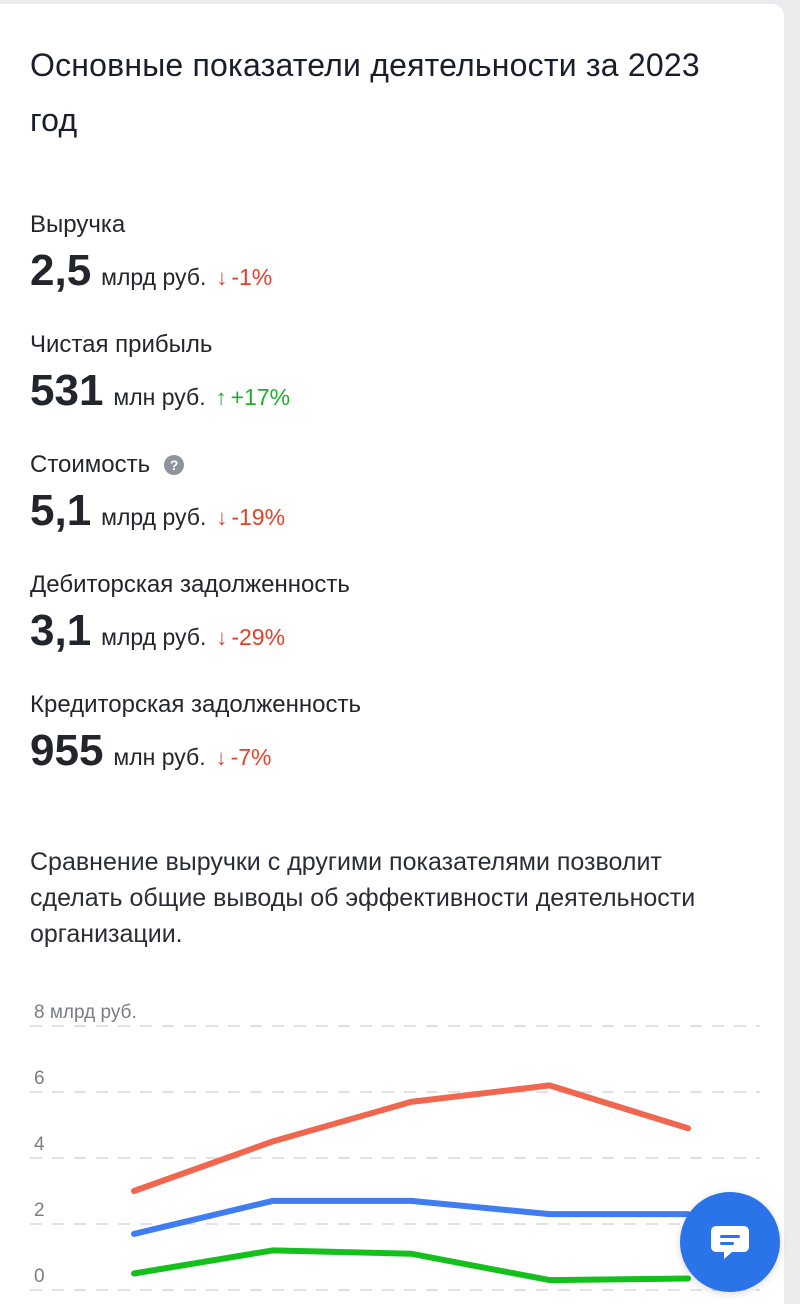 The width and height of the screenshot is (800, 1304). What do you see at coordinates (190, 584) in the screenshot?
I see `metric-label: Дебиторская задолженность` at bounding box center [190, 584].